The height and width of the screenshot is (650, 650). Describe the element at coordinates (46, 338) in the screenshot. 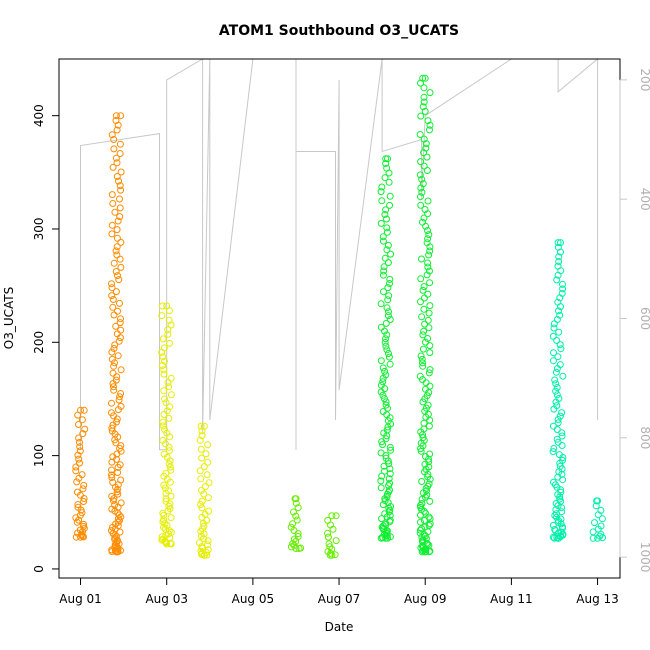

I see `y-axis: 0 100 200 300 400` at that location.